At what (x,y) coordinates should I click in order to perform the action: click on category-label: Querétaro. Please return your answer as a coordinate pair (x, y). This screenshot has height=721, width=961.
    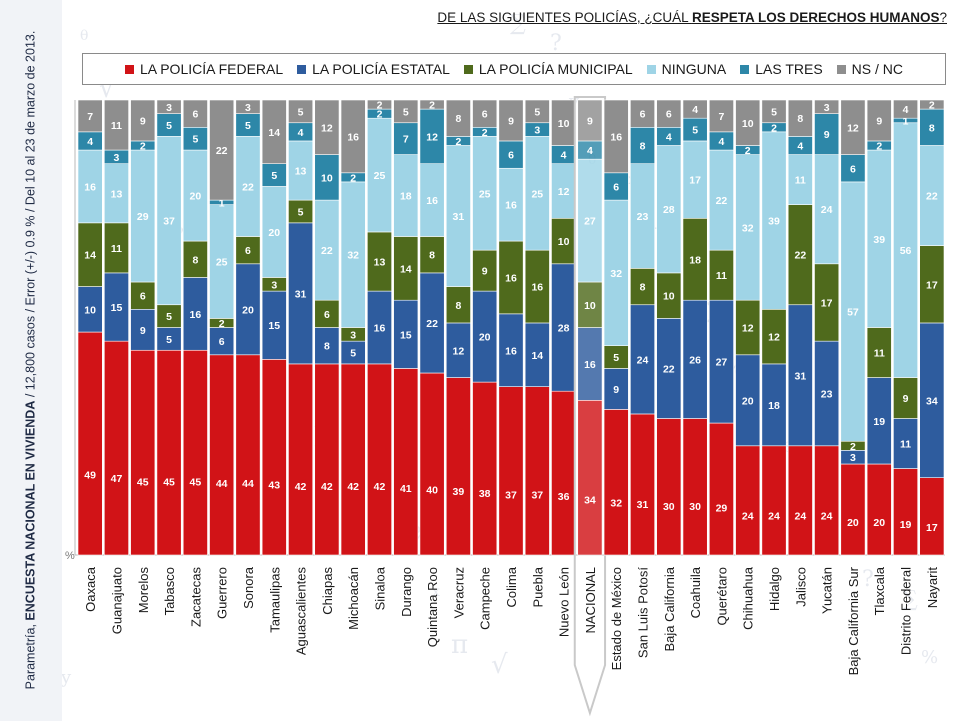
    Looking at the image, I should click on (721, 596).